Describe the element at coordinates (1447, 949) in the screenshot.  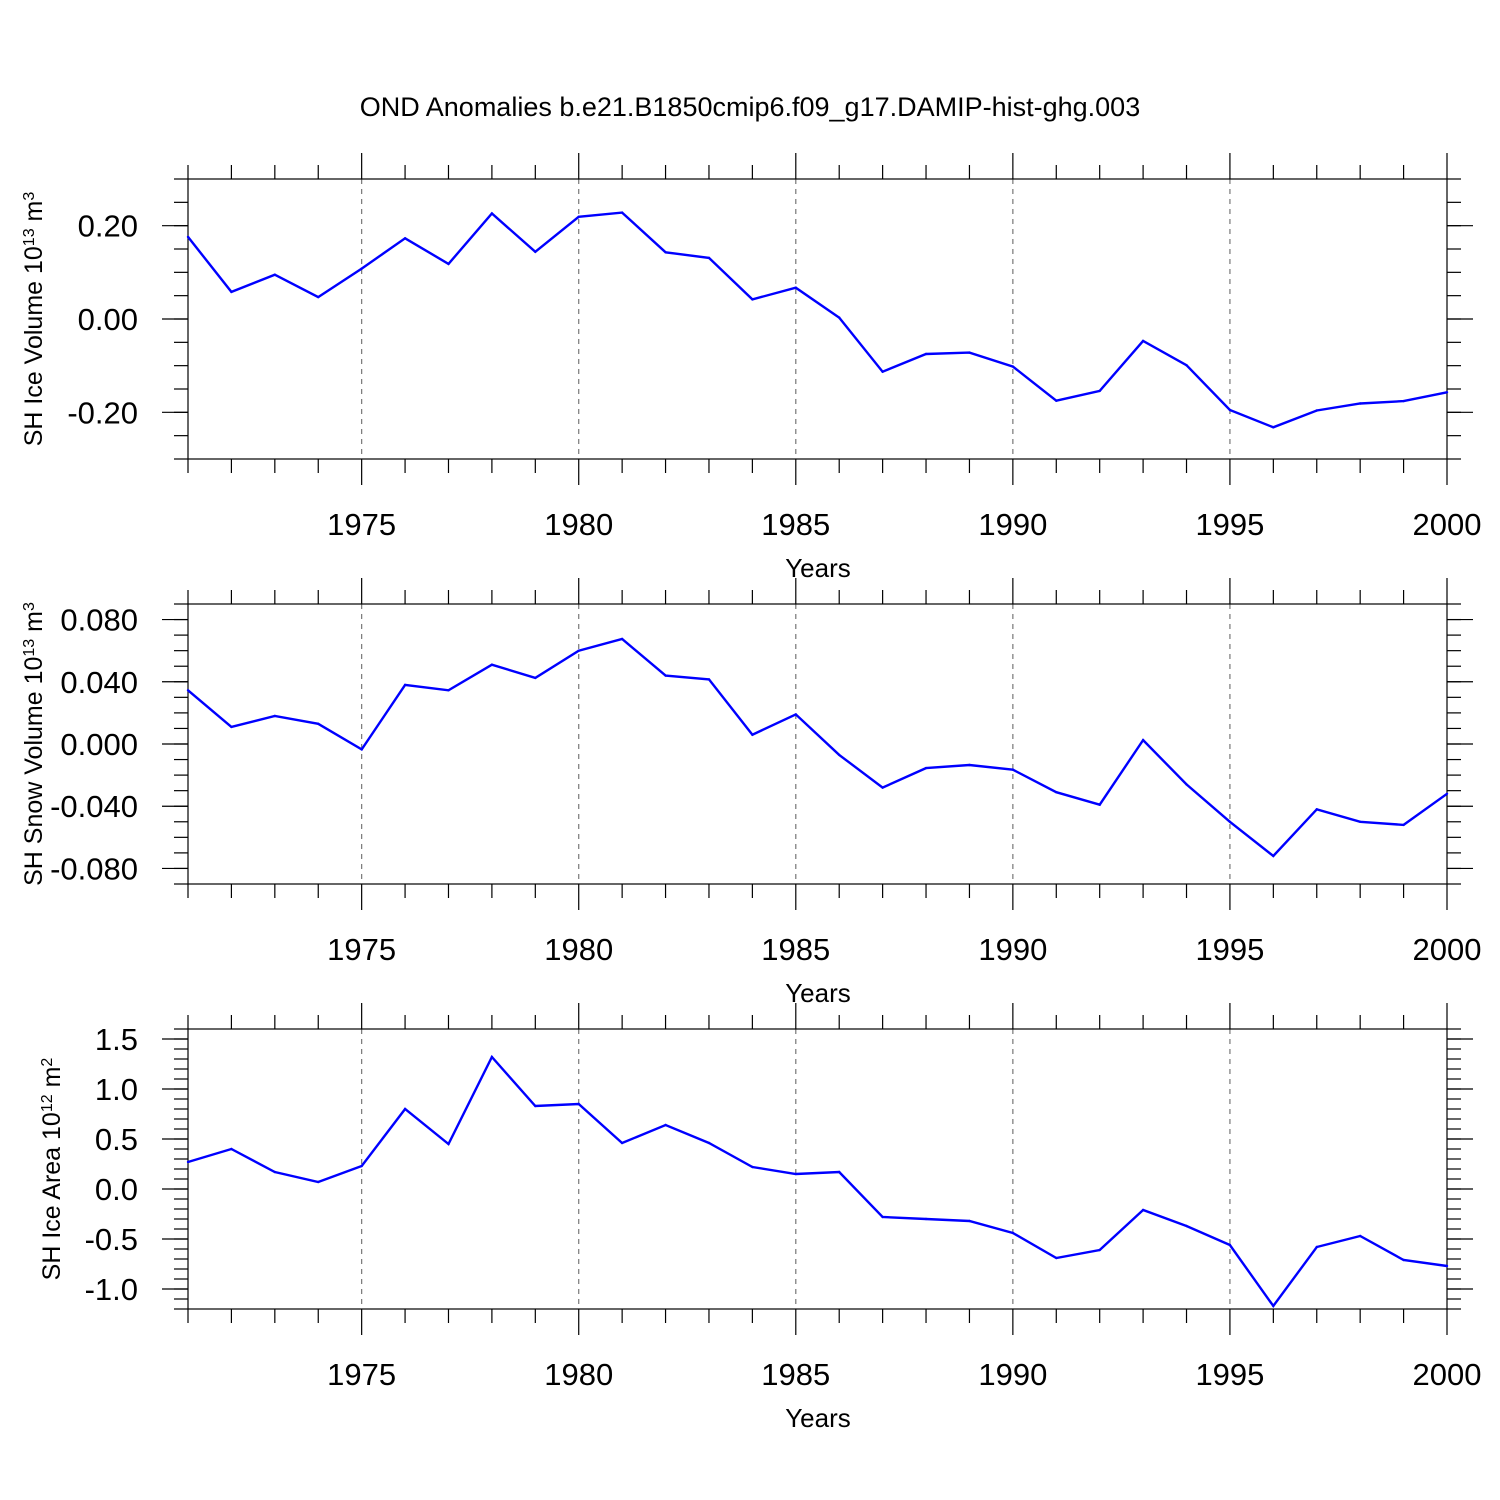
I see `x-tick-label: 2000` at that location.